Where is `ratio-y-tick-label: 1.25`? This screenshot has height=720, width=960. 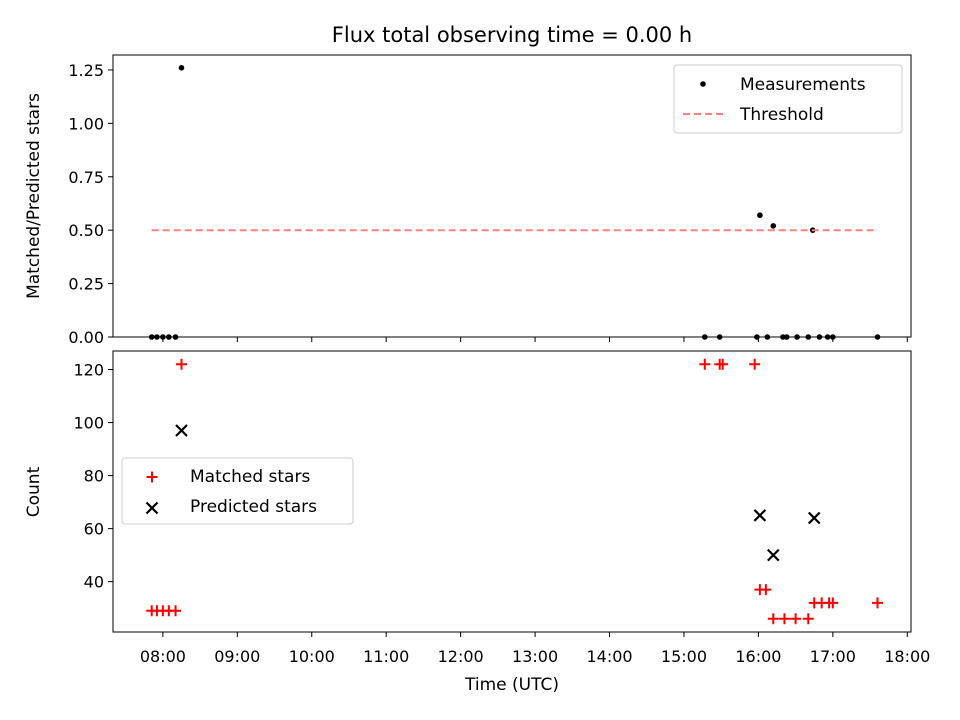
ratio-y-tick-label: 1.25 is located at coordinates (86, 70).